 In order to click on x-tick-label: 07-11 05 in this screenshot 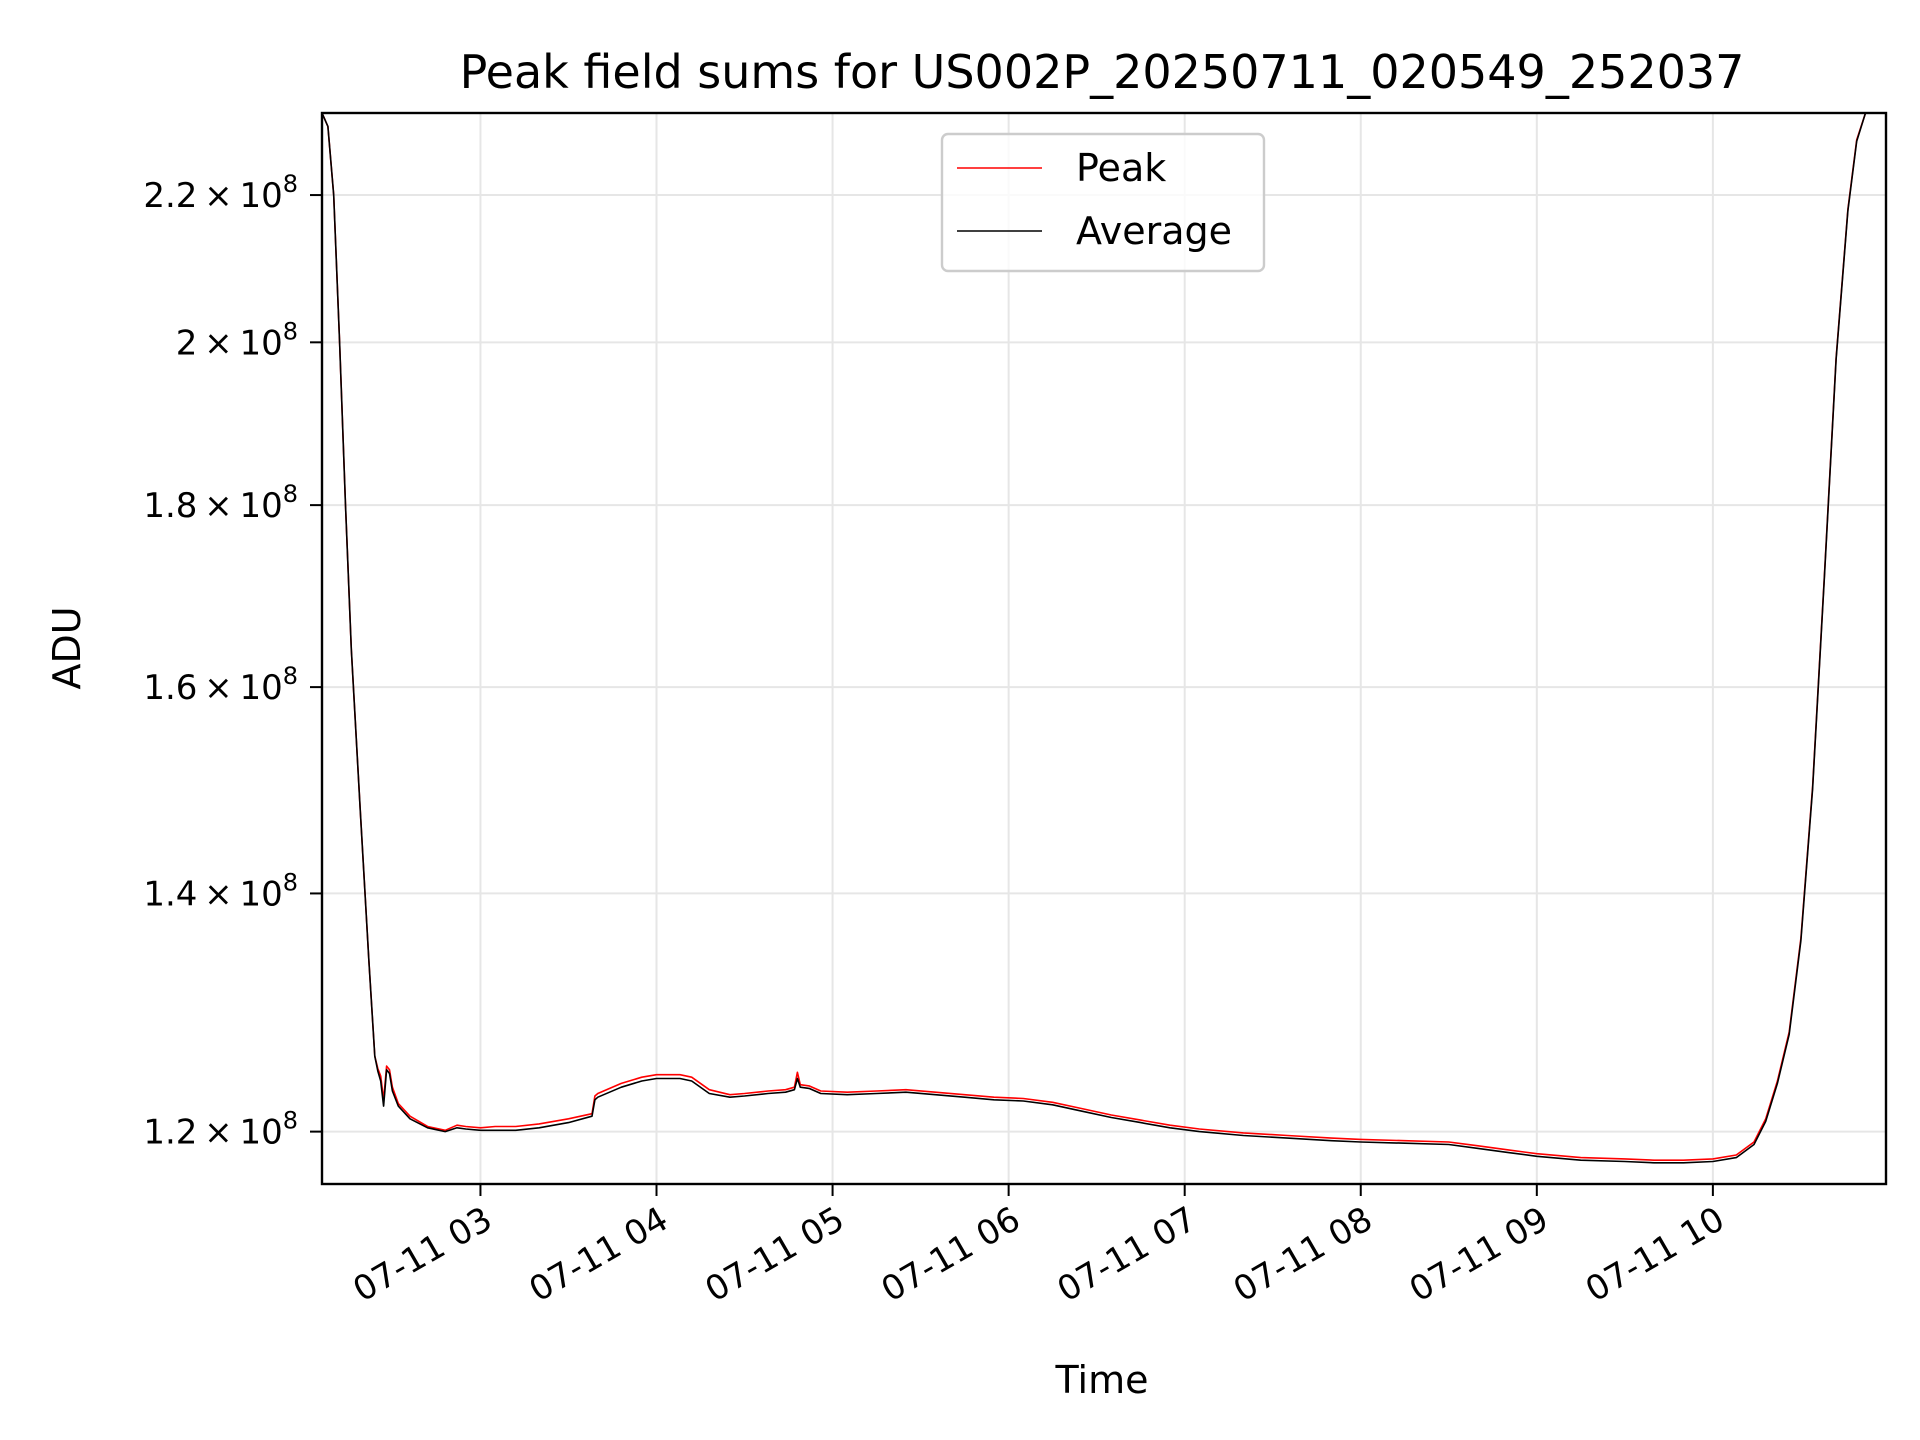, I will do `click(775, 1254)`.